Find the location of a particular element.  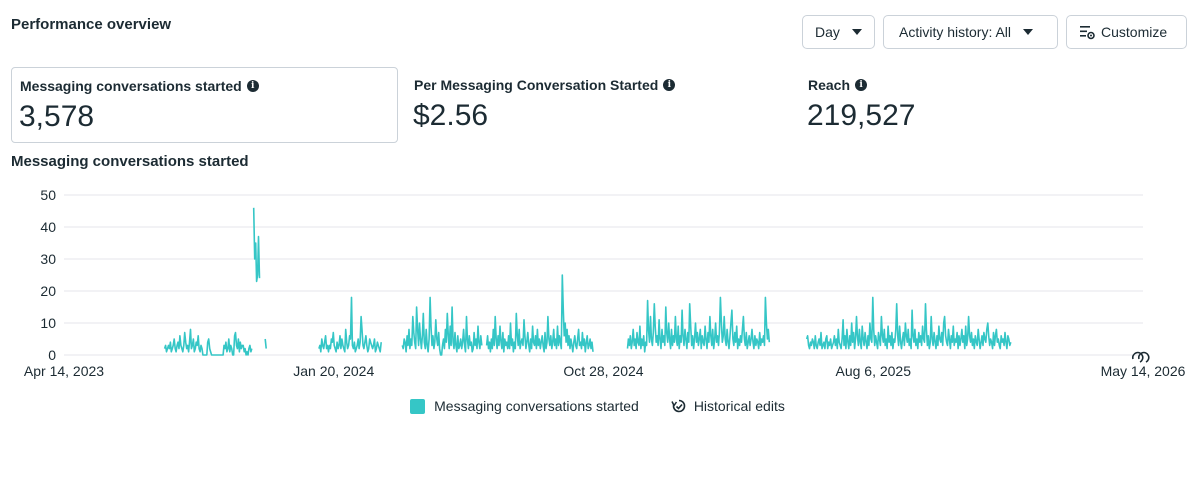

date-granularity-dropdown: Day is located at coordinates (838, 32).